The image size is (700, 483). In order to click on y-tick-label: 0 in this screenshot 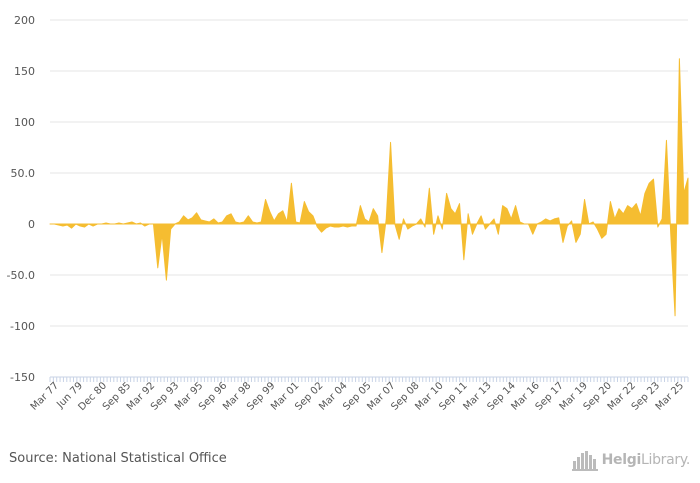, I will do `click(31, 224)`.